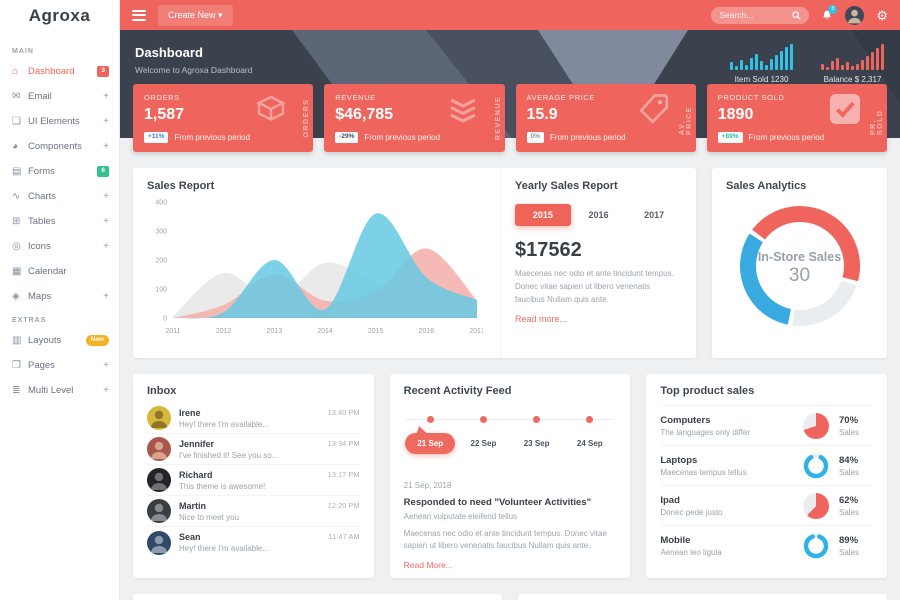 This screenshot has height=600, width=900. Describe the element at coordinates (59, 221) in the screenshot. I see `sidebar-item-tables: ⊞ Tables +` at that location.